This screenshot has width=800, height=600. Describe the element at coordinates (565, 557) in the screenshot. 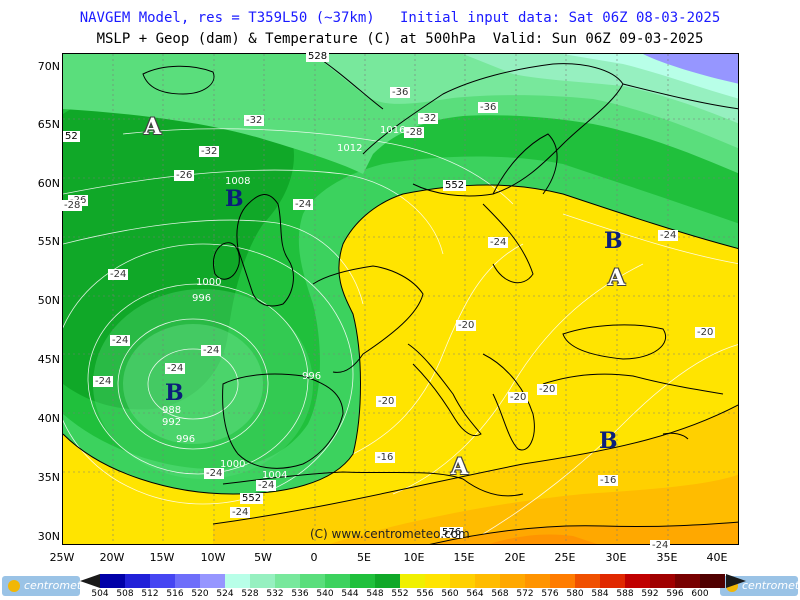

I see `lon-label-25e: 25E` at that location.